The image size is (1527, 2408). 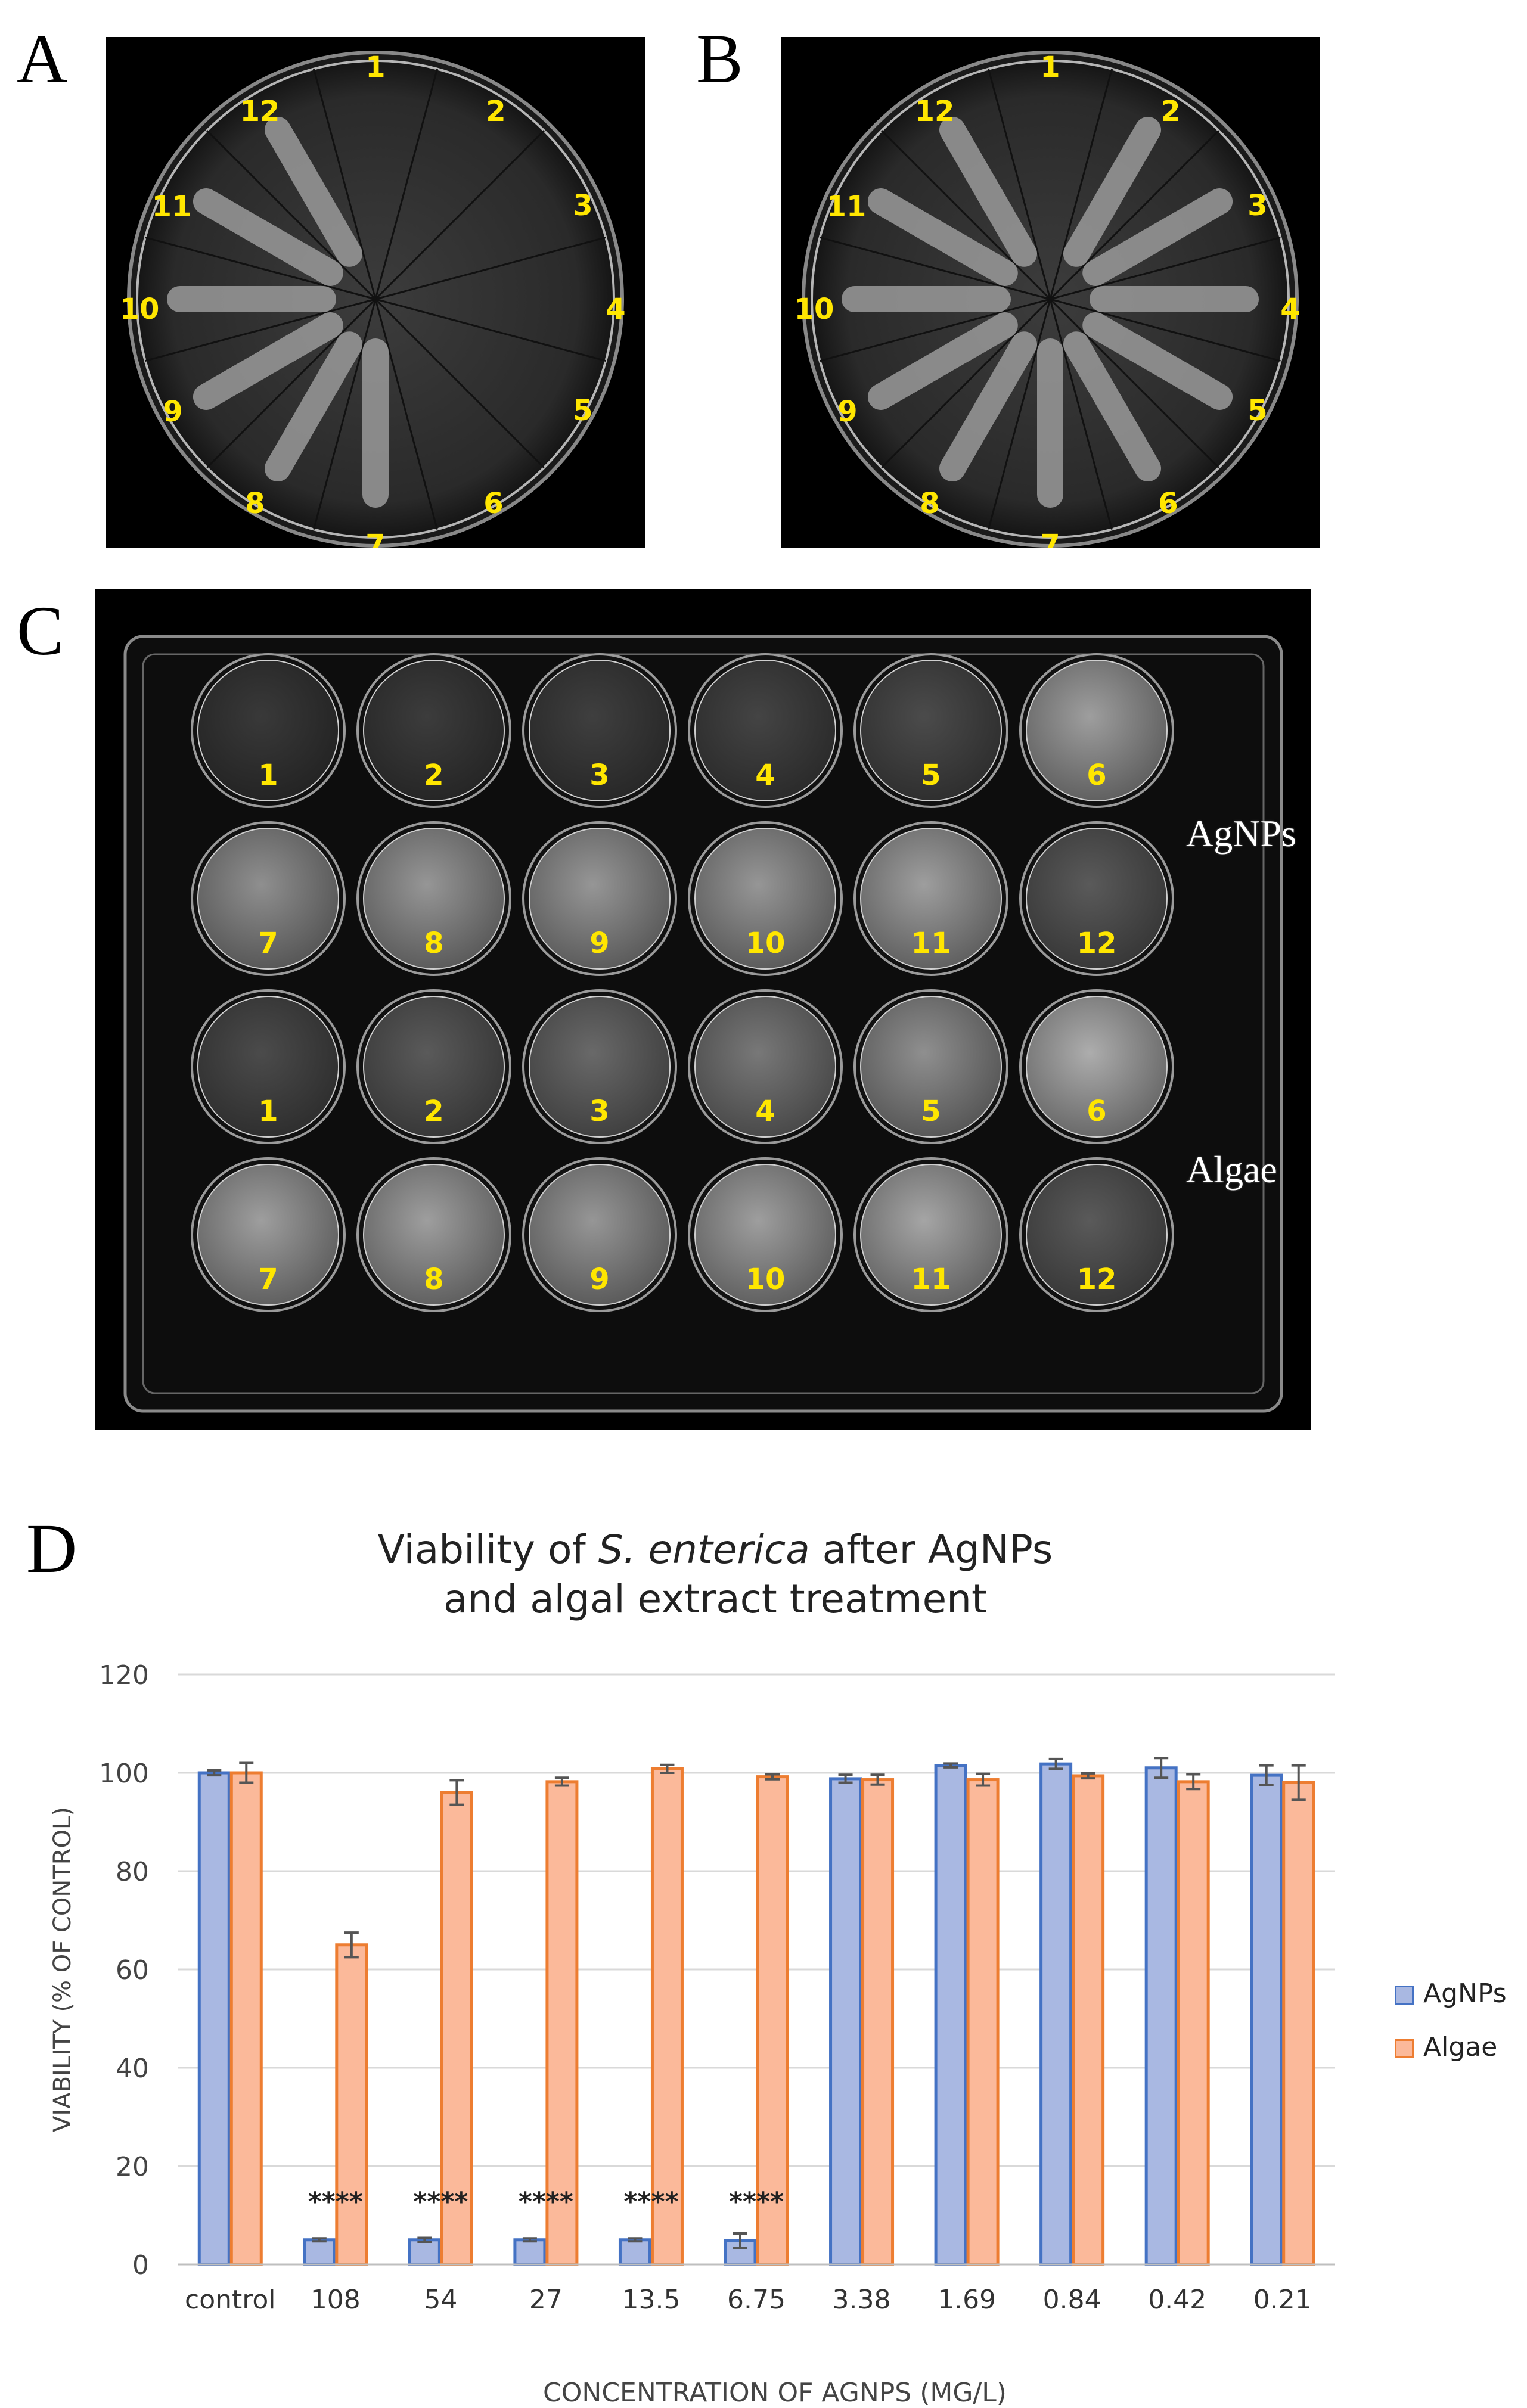 What do you see at coordinates (51, 1548) in the screenshot?
I see `panel-d-label: D` at bounding box center [51, 1548].